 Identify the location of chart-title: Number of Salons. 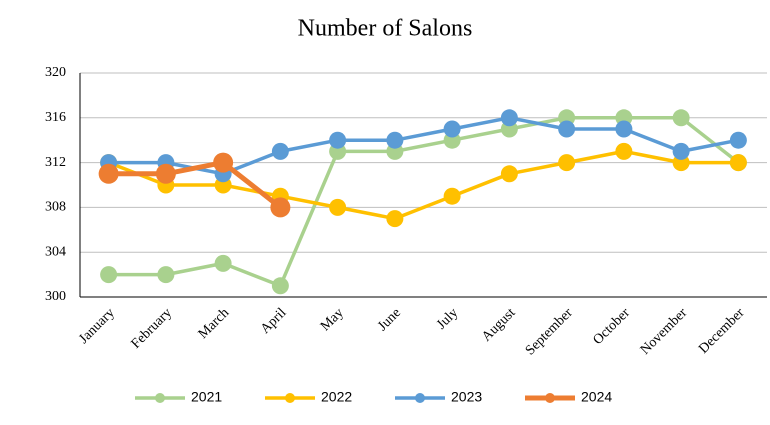
(385, 29).